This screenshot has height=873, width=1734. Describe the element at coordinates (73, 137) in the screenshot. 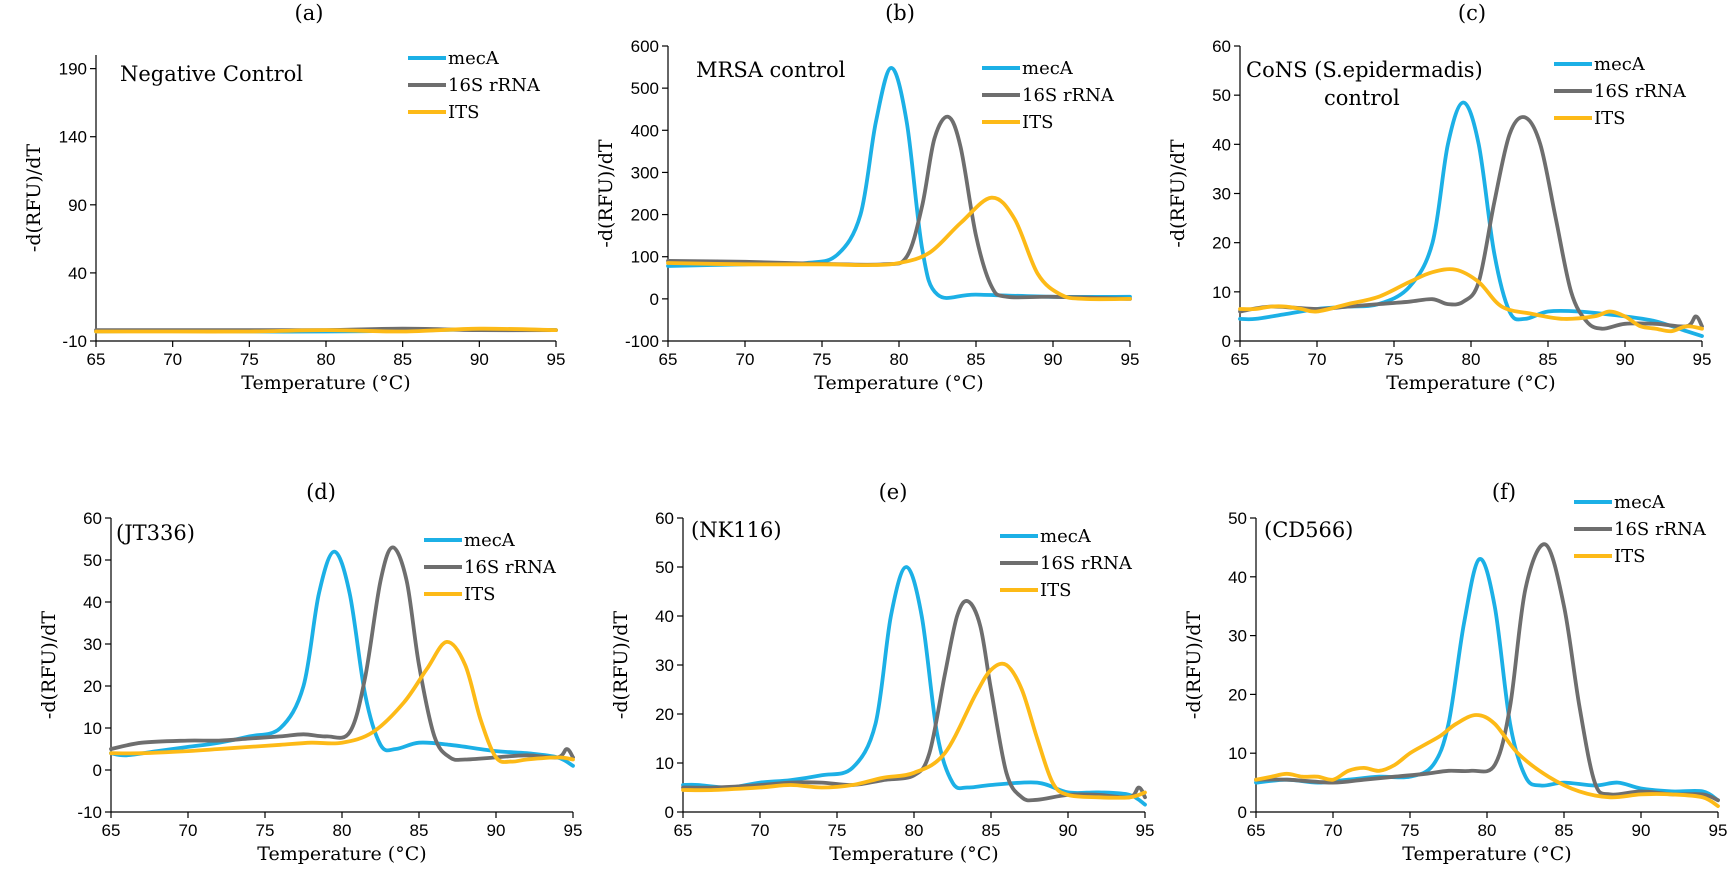

I see `y-tick-label: 140` at that location.